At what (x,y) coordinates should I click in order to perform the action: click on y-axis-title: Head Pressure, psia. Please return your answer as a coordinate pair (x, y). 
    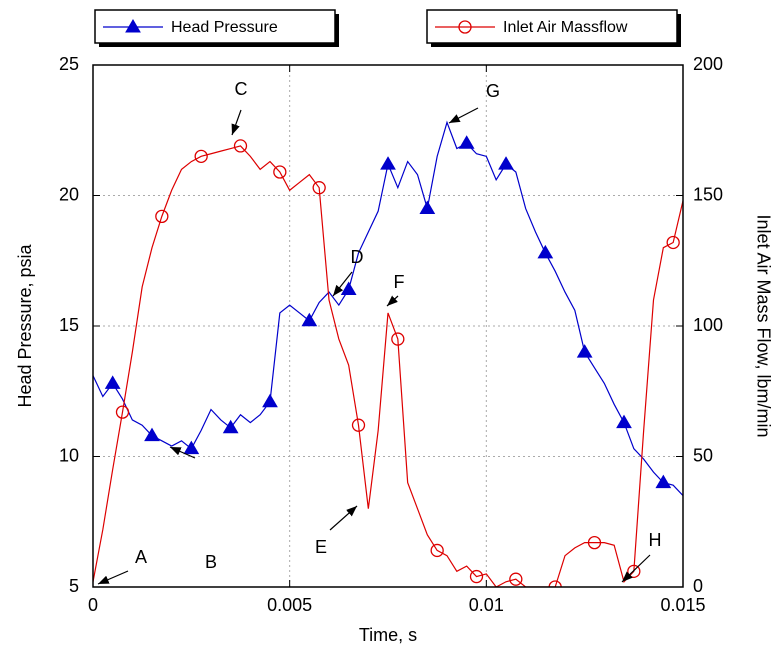
    Looking at the image, I should click on (25, 325).